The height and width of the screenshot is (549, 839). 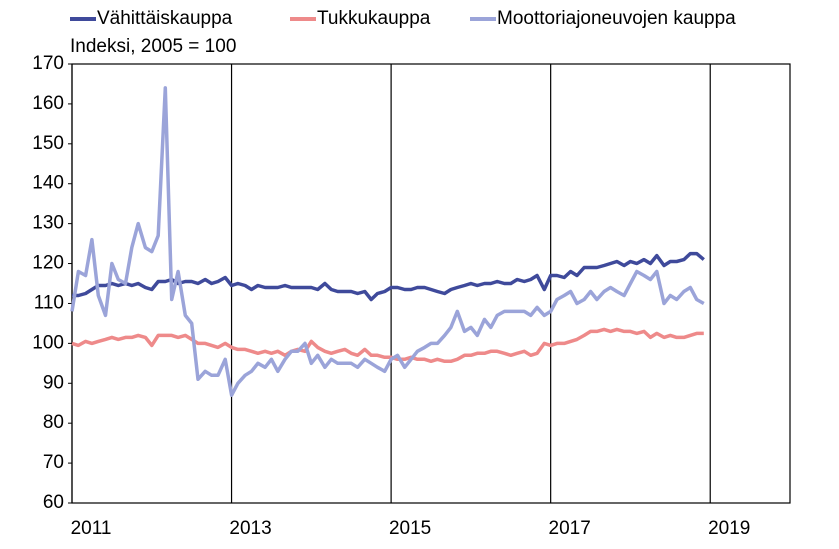 What do you see at coordinates (48, 223) in the screenshot?
I see `y-tick-label: 130` at bounding box center [48, 223].